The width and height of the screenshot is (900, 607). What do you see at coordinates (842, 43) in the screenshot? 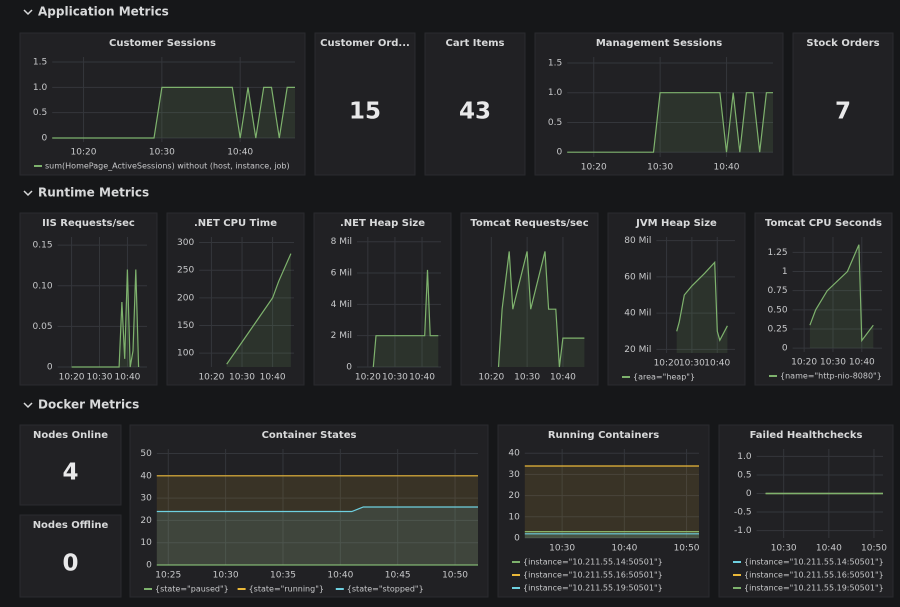
I see `panel-title: Stock Orders` at bounding box center [842, 43].